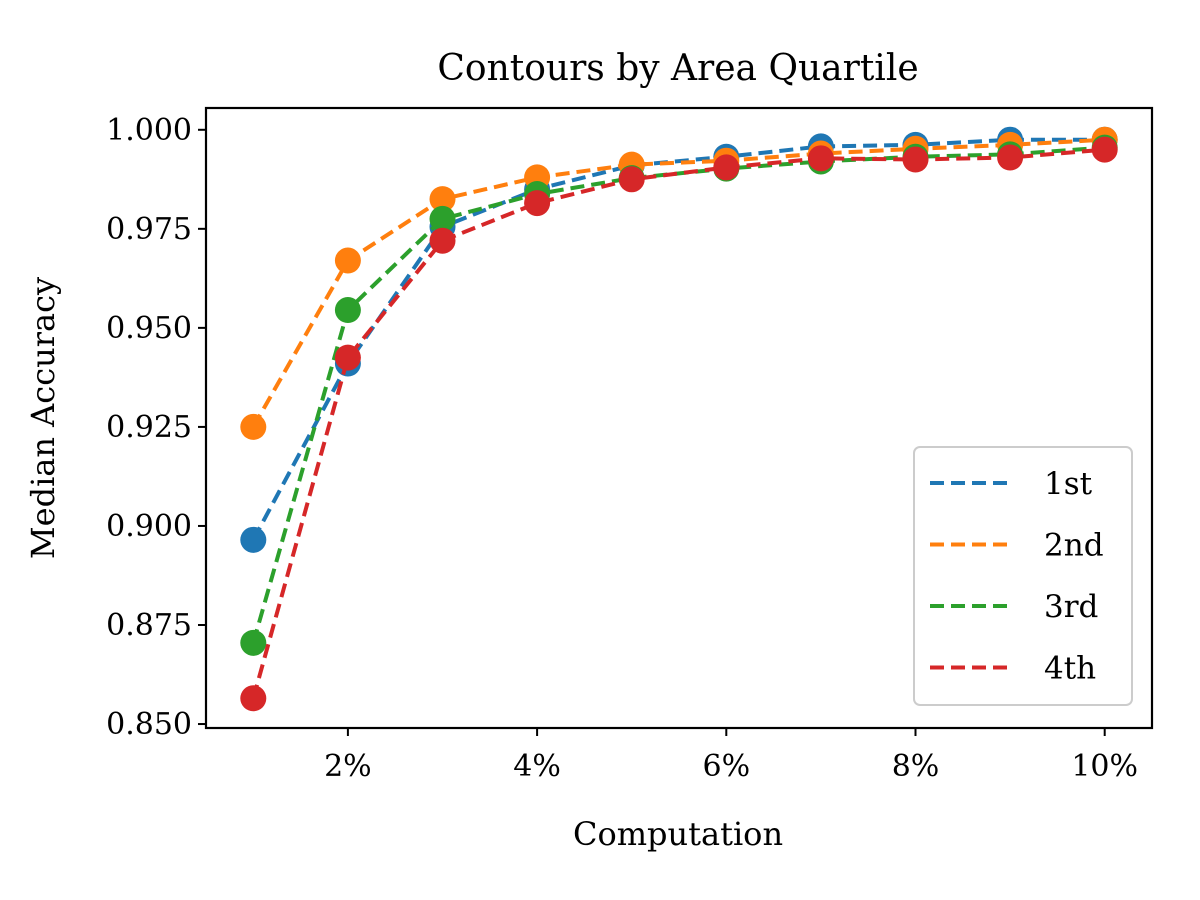 Image resolution: width=1200 pixels, height=900 pixels. I want to click on x-axis-label: Computation, so click(678, 834).